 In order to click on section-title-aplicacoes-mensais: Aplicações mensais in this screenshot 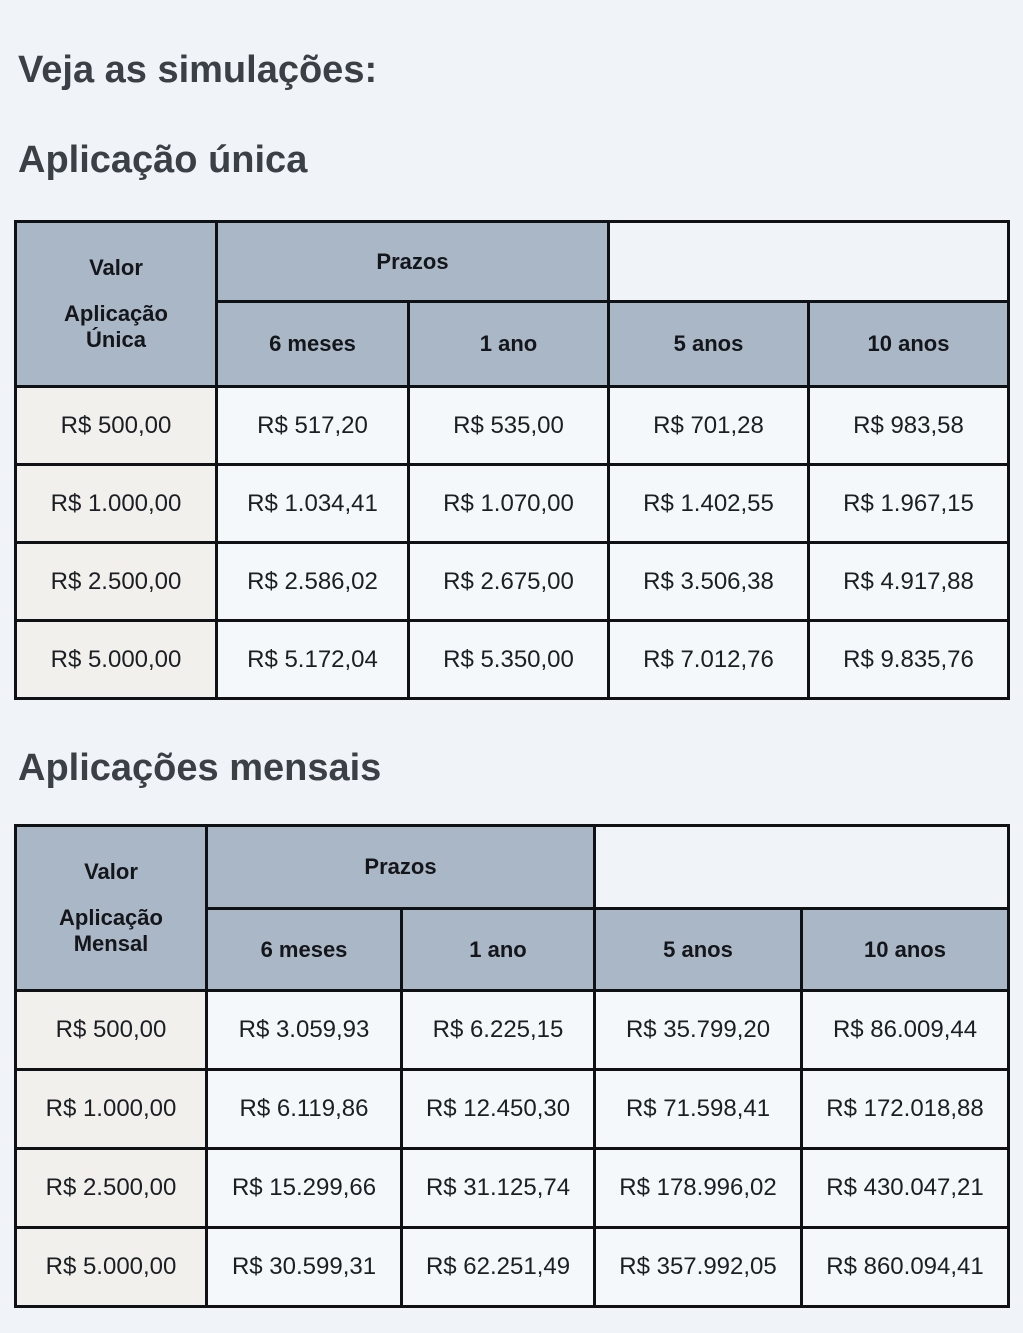, I will do `click(200, 768)`.